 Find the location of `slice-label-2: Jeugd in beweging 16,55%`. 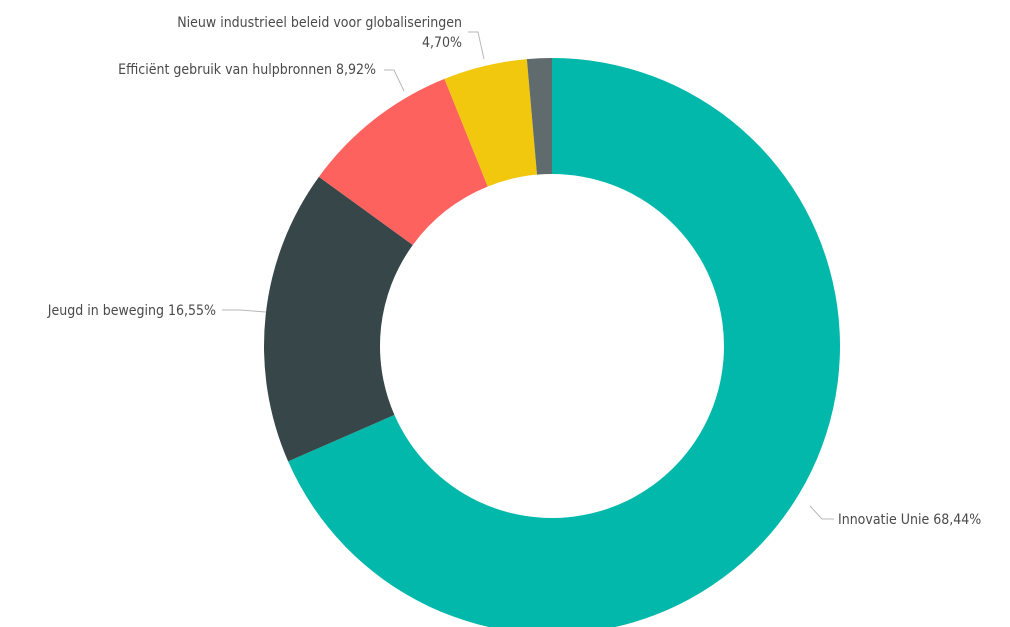

slice-label-2: Jeugd in beweging 16,55% is located at coordinates (131, 311).